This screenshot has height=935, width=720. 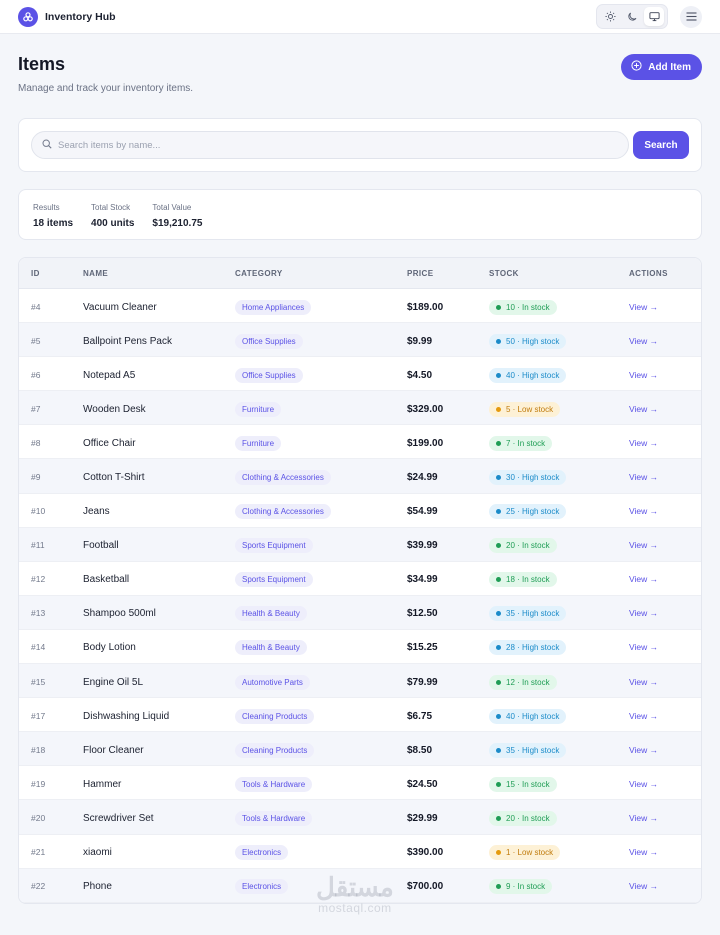 What do you see at coordinates (669, 67) in the screenshot?
I see `add-item-label: Add Item` at bounding box center [669, 67].